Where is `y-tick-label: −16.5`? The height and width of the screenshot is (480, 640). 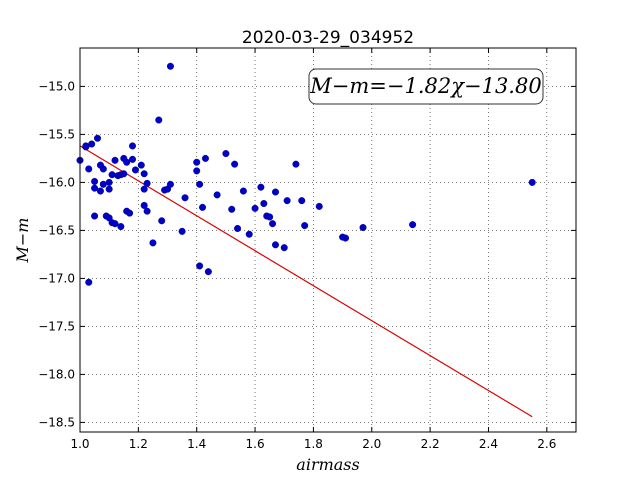 y-tick-label: −16.5 is located at coordinates (56, 230).